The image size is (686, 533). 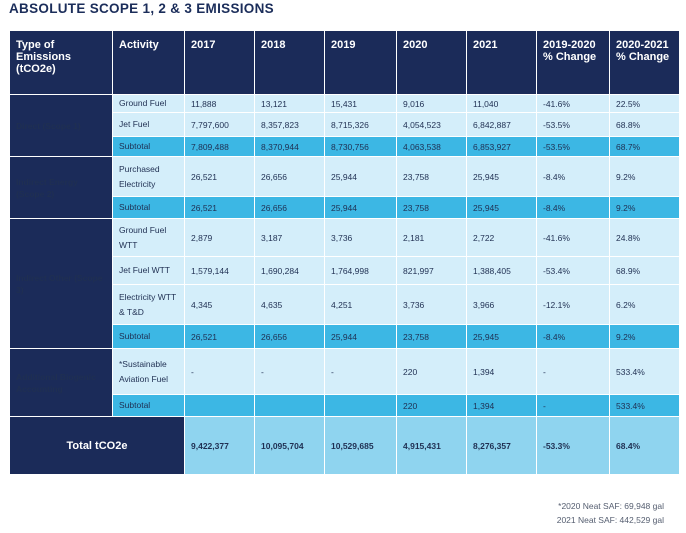 What do you see at coordinates (501, 103) in the screenshot?
I see `value-cell: 11,040` at bounding box center [501, 103].